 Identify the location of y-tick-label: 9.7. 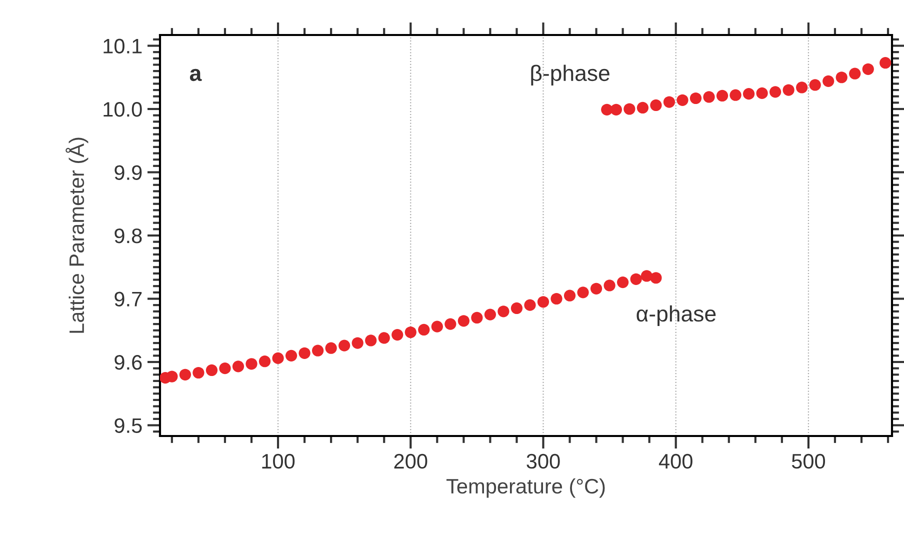
(128, 299).